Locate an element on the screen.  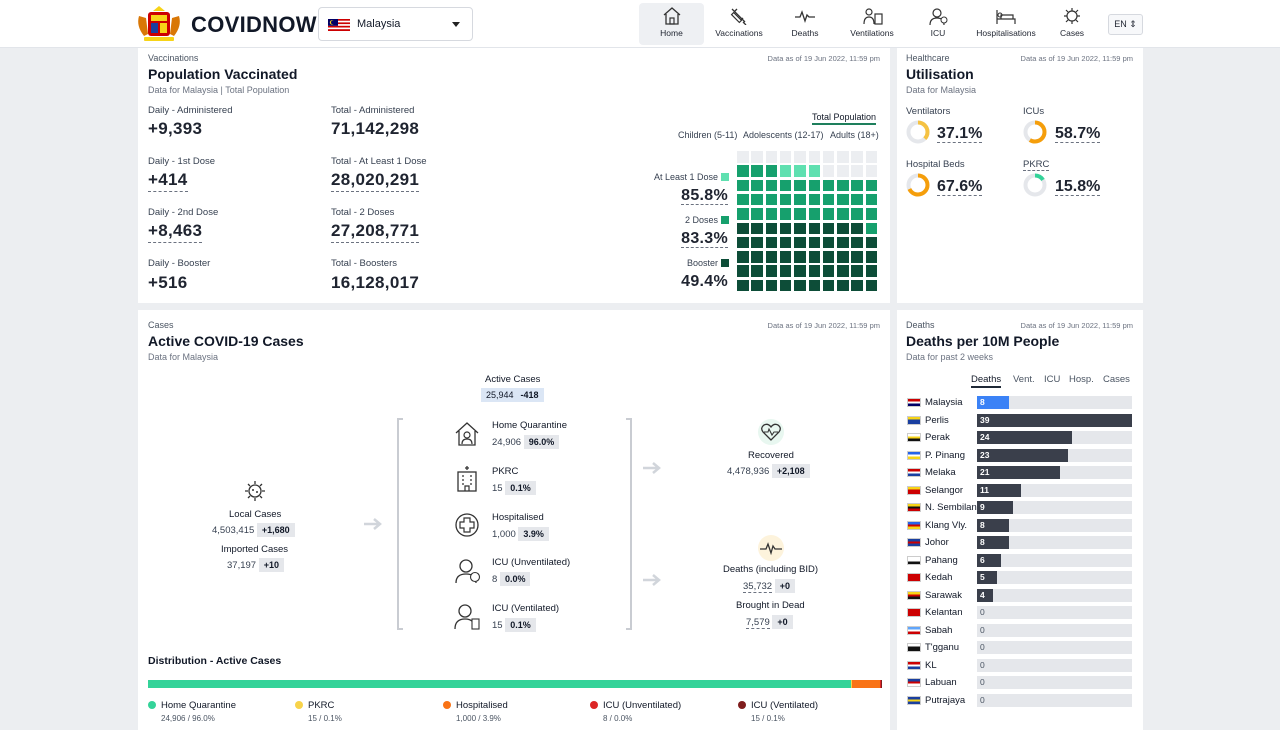
donut-fill is located at coordinates (1035, 132).